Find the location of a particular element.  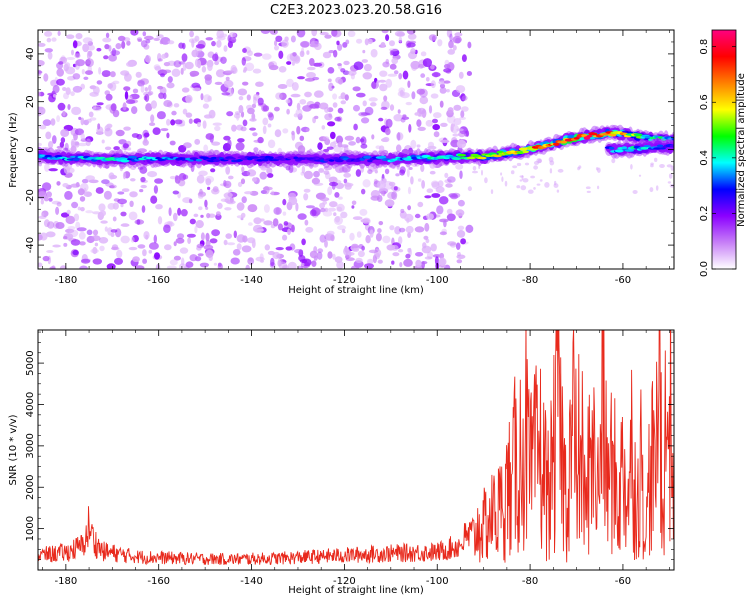

colorbar-gradient is located at coordinates (724, 149).